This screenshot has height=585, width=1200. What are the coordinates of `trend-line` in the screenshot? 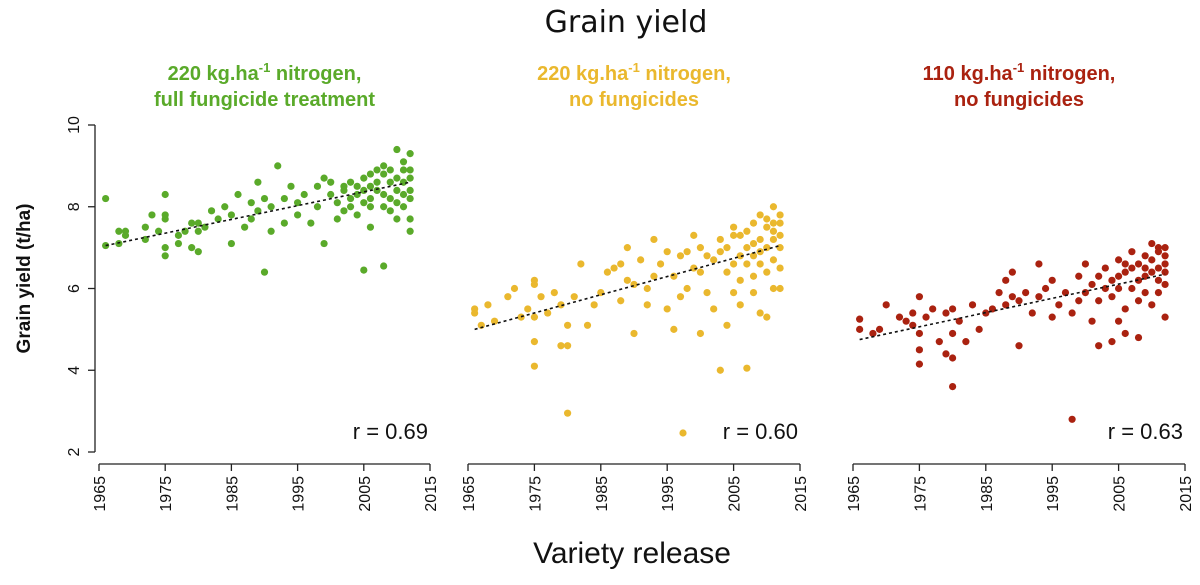 It's located at (627, 287).